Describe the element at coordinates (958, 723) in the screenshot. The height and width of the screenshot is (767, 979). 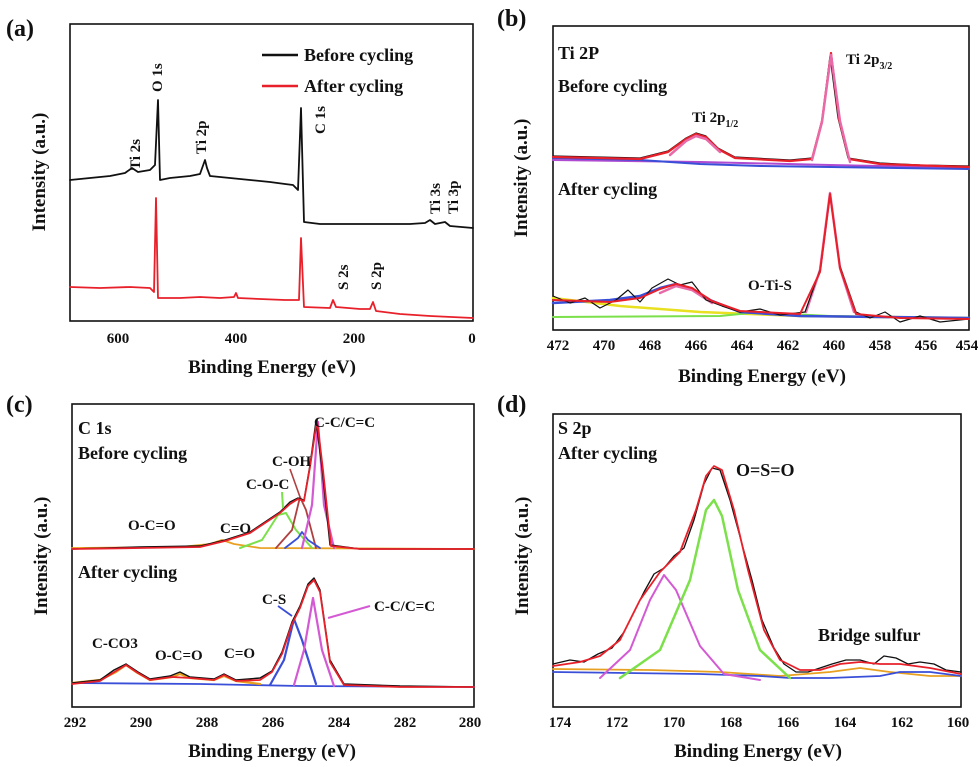
I see `panel-d-xtick: 160` at that location.